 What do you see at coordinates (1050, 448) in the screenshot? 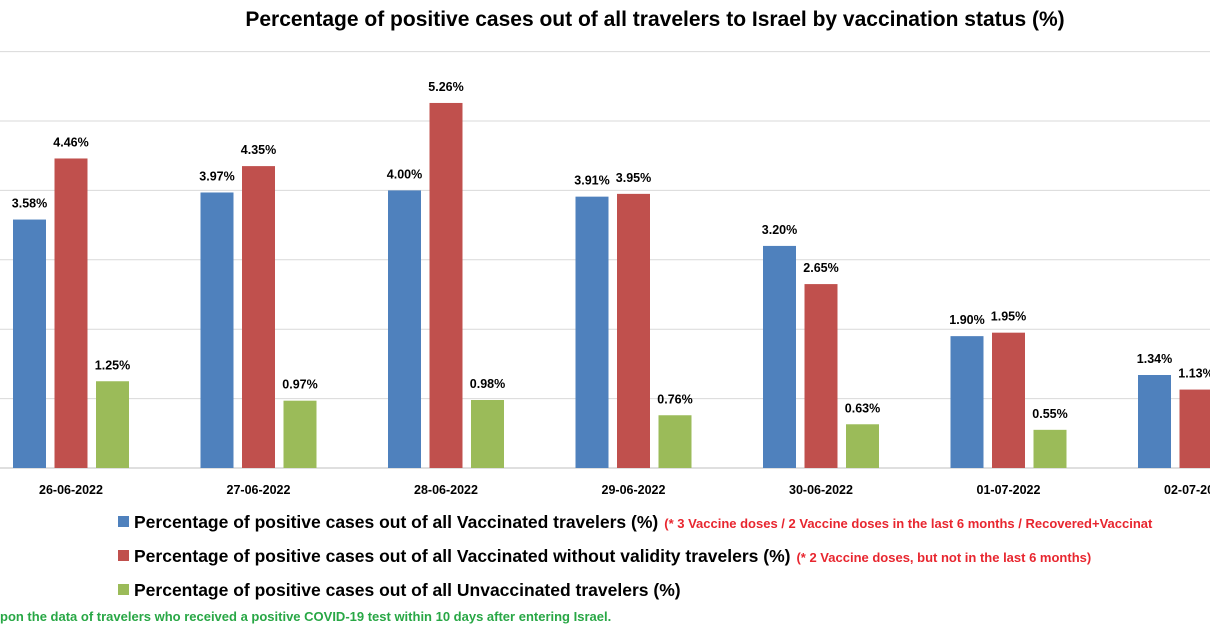
I see `bar-unvaccinated-01-07-2022` at bounding box center [1050, 448].